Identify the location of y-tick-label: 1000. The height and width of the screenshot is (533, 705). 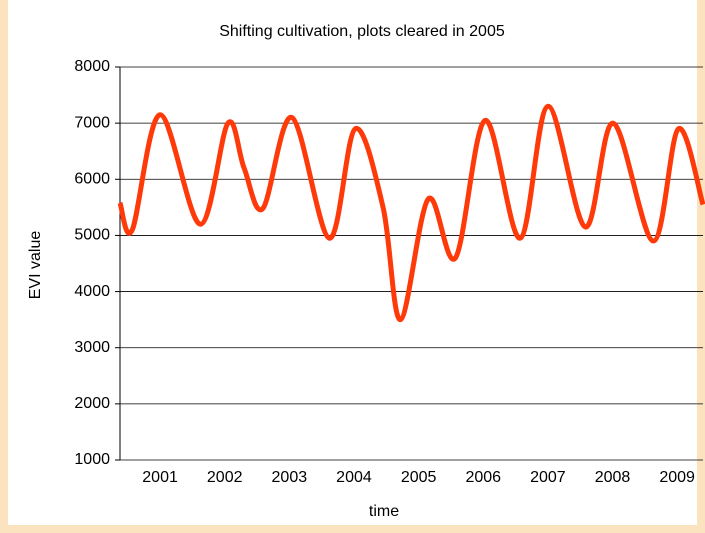
(92, 459).